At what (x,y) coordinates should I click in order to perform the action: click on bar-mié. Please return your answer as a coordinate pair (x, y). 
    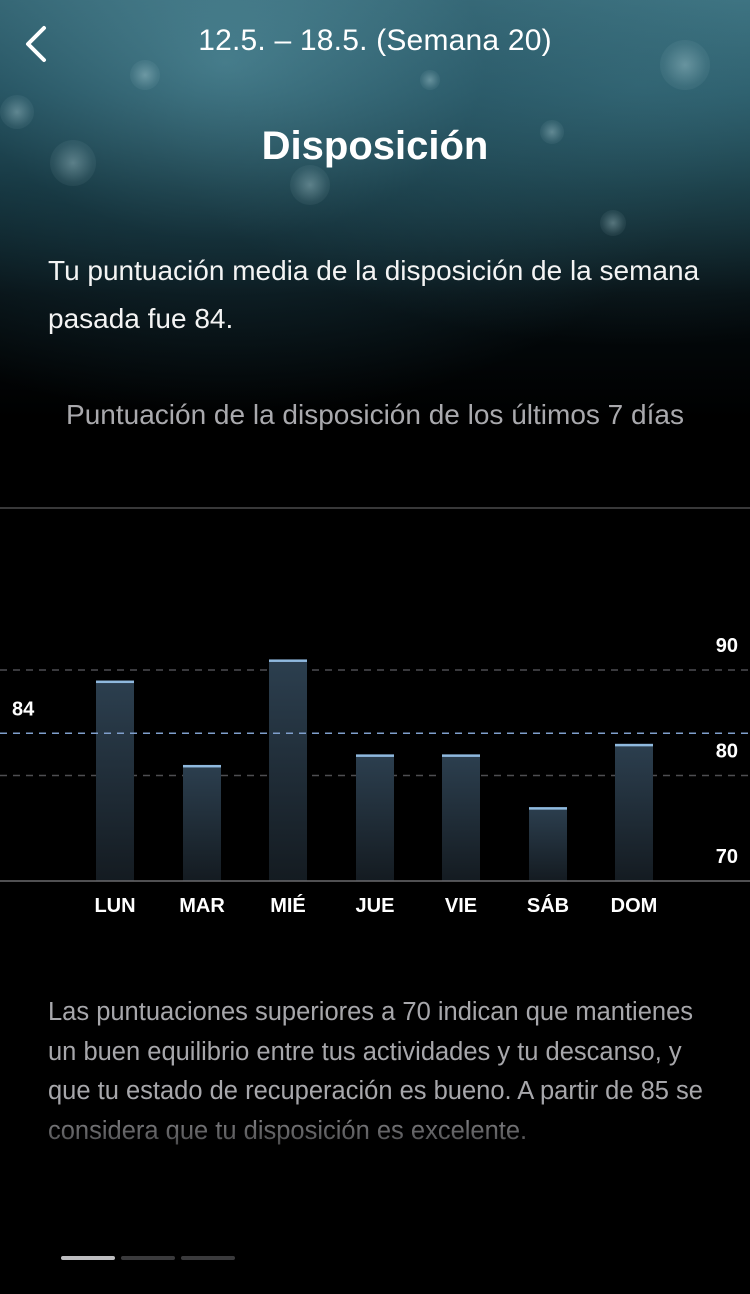
    Looking at the image, I should click on (288, 770).